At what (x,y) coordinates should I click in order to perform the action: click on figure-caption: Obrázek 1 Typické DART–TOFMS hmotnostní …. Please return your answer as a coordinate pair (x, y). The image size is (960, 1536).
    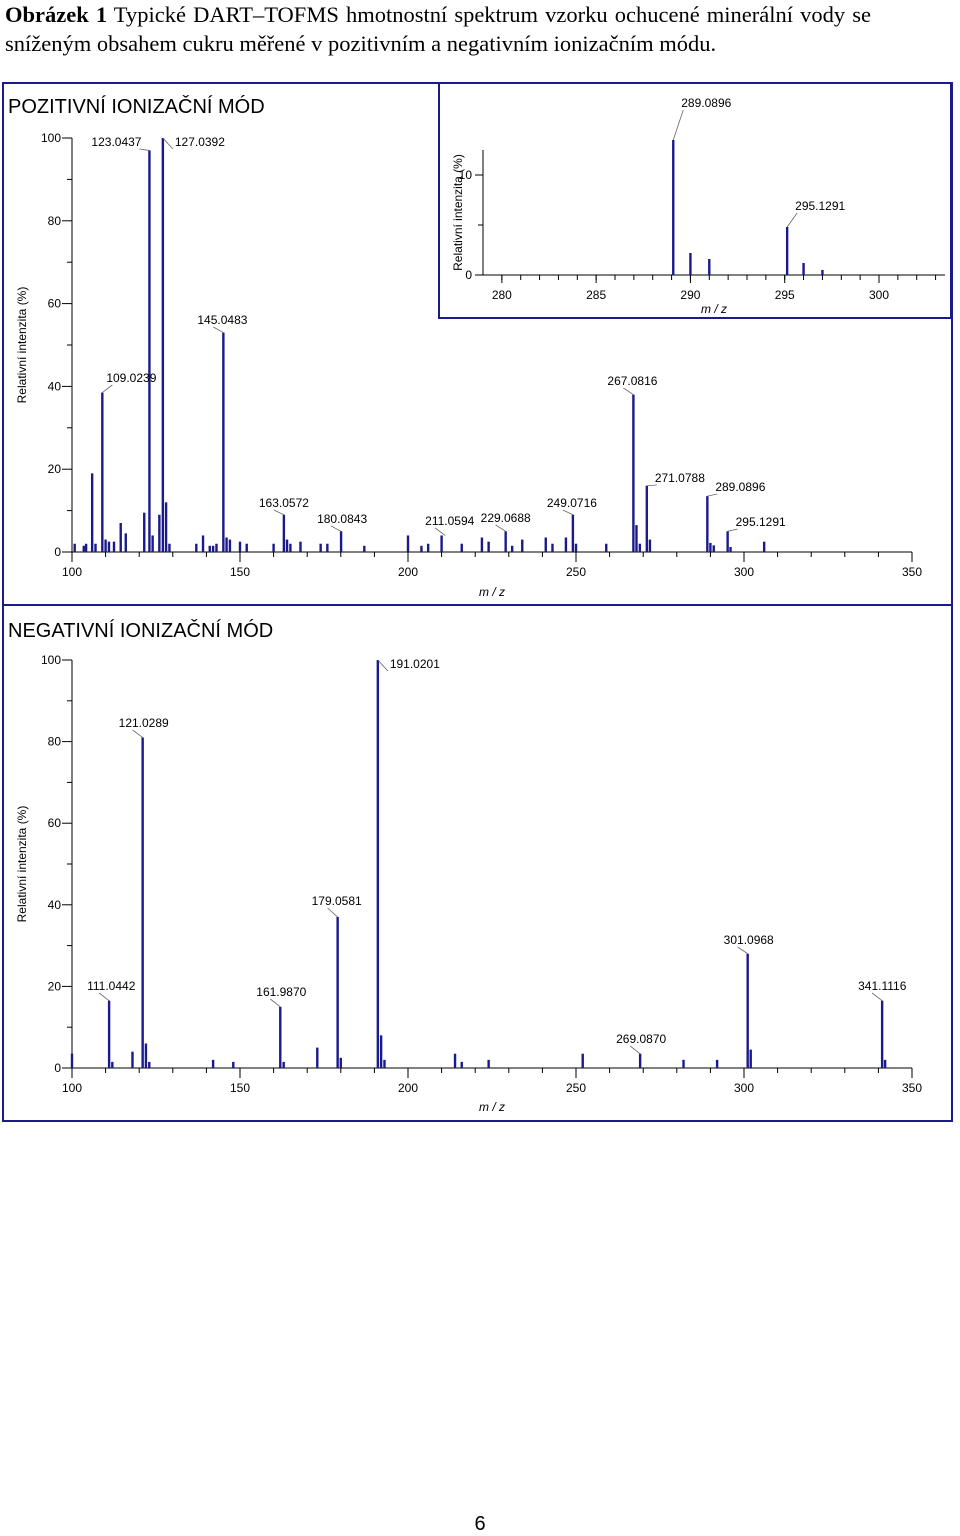
    Looking at the image, I should click on (438, 29).